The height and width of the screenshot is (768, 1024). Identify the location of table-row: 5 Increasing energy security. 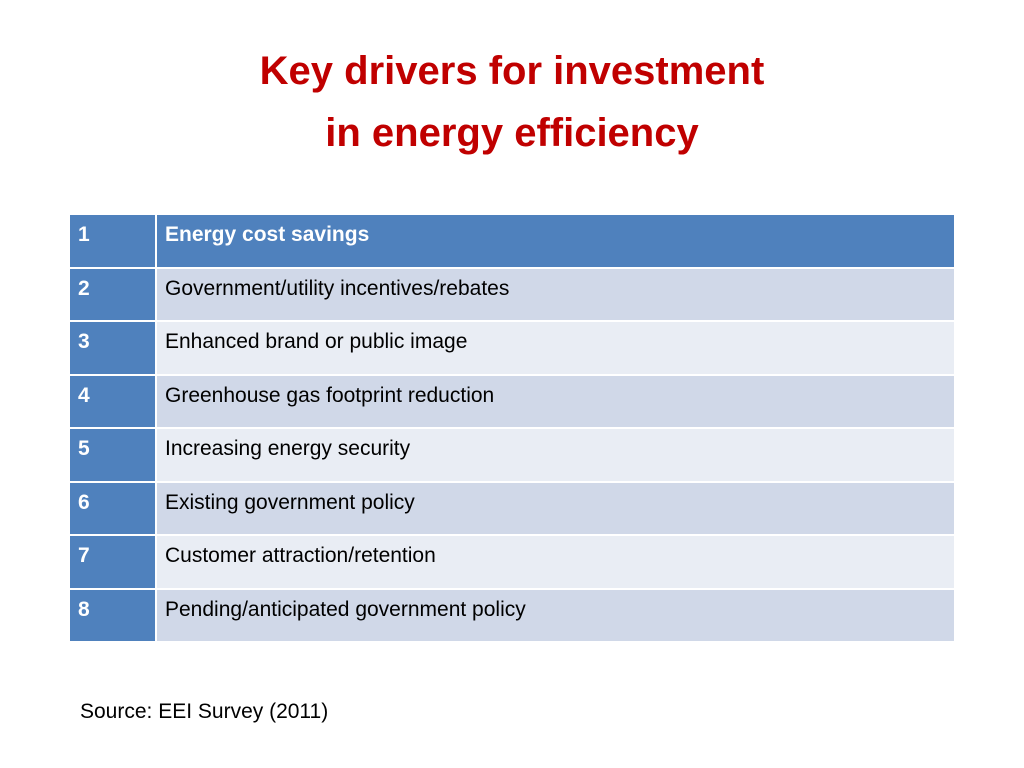
(512, 455).